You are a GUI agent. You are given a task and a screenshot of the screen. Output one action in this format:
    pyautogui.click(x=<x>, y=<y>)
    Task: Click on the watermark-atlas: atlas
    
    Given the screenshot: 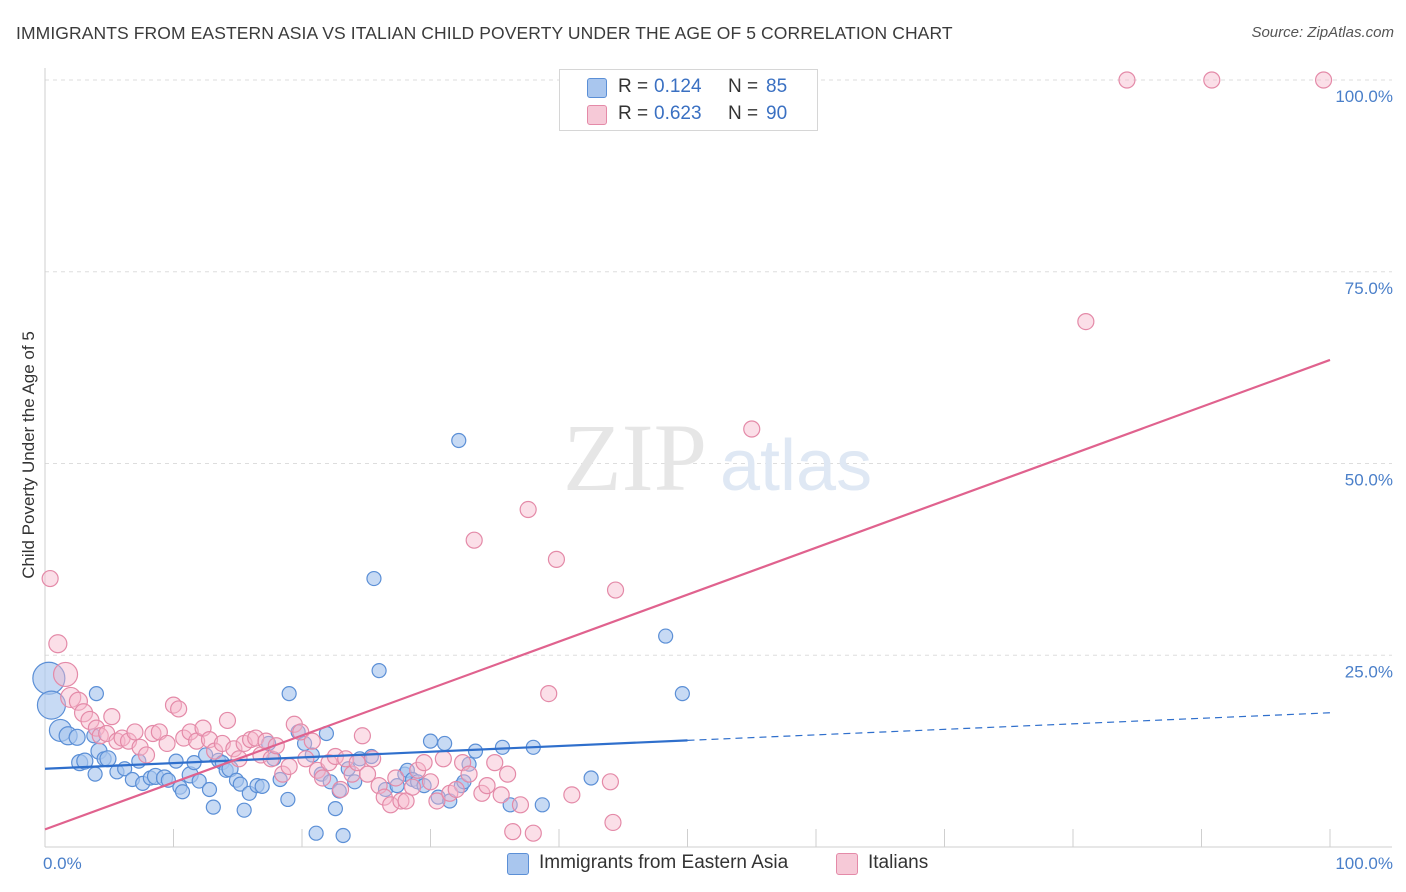 What is the action you would take?
    pyautogui.click(x=796, y=466)
    